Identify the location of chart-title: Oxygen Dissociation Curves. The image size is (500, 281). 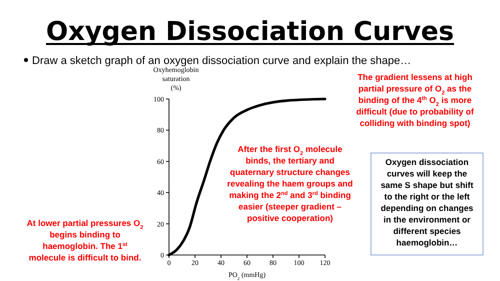
(250, 32).